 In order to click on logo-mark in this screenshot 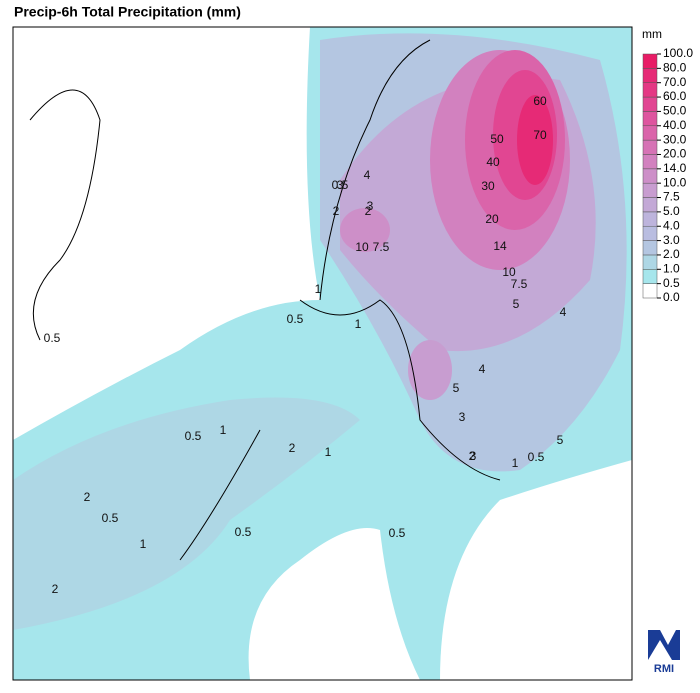, I will do `click(664, 645)`.